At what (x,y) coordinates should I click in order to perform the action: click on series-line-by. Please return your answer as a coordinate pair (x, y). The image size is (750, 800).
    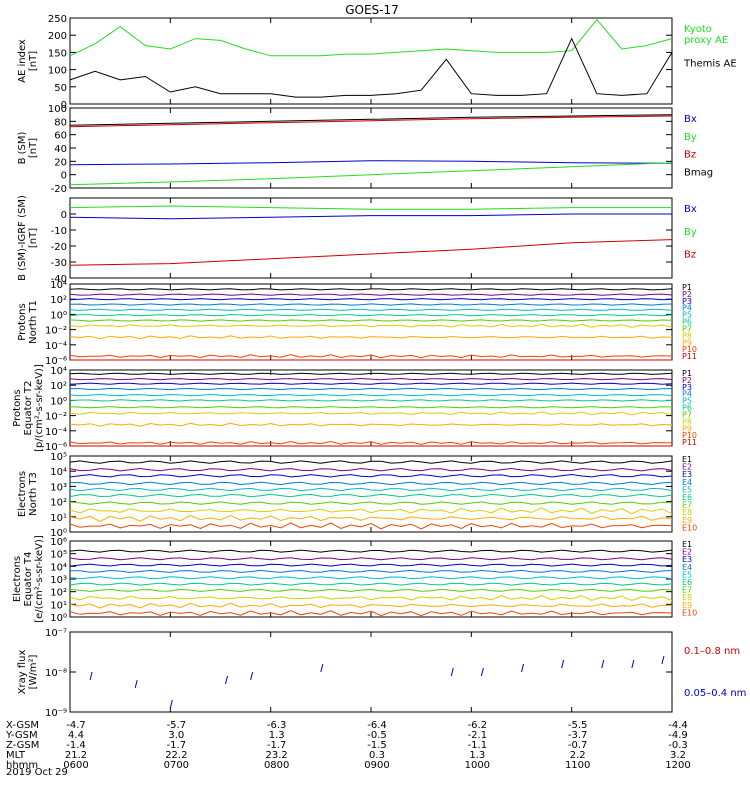
    Looking at the image, I should click on (371, 174).